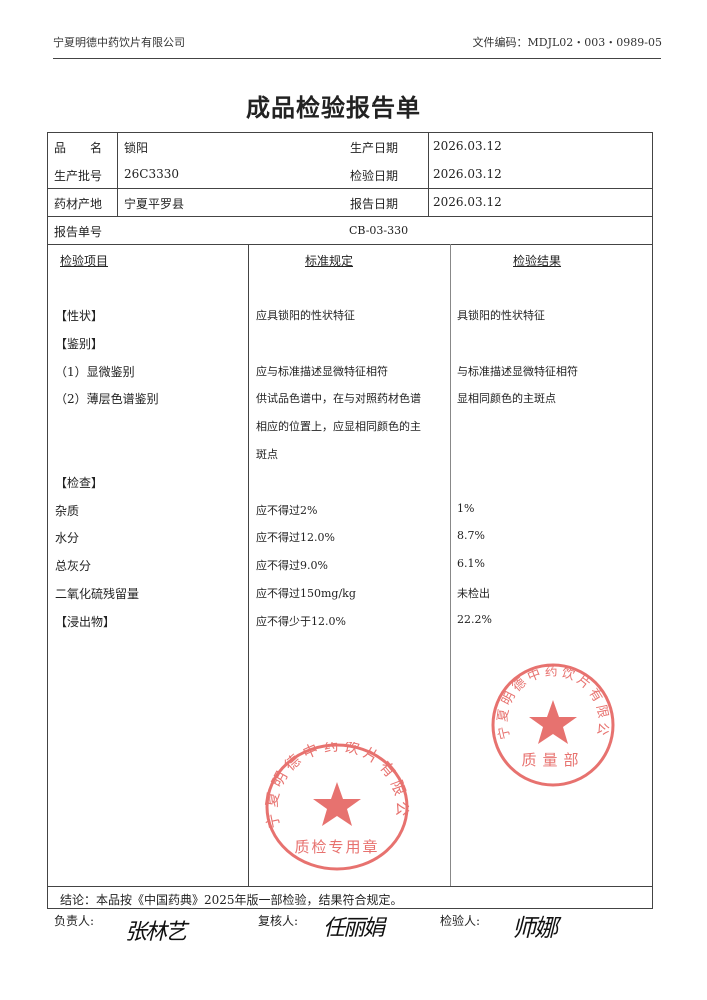  Describe the element at coordinates (231, 900) in the screenshot. I see `conclusion: 结论：本品按《中国药典》2025年版一部检验，结果符合规定。` at that location.